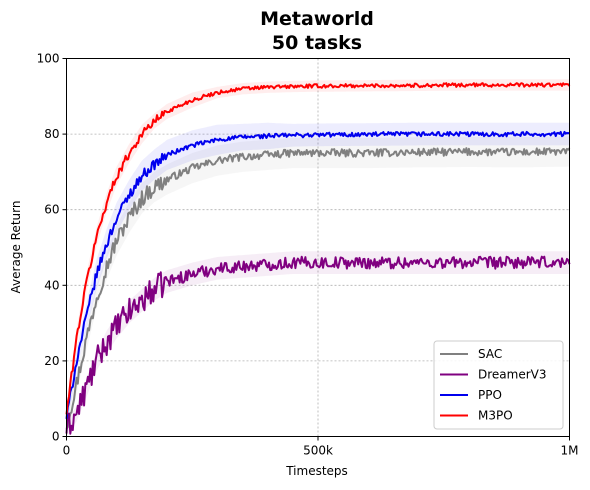 The width and height of the screenshot is (590, 490). Describe the element at coordinates (16, 247) in the screenshot. I see `y-axis-label: Average Return` at that location.